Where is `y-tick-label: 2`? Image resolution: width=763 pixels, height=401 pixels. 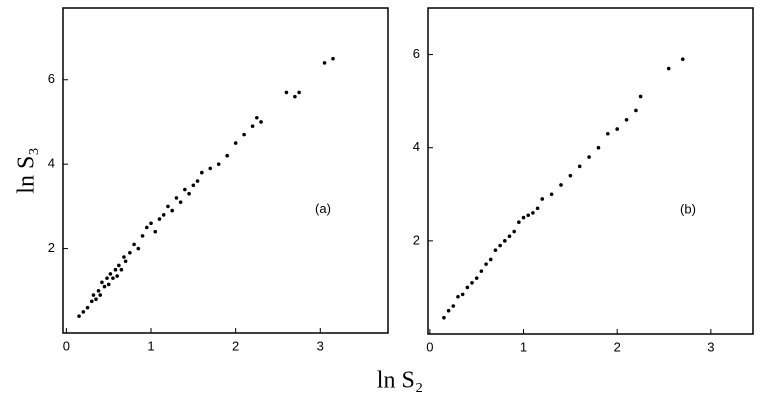 y-tick-label: 2 is located at coordinates (51, 247).